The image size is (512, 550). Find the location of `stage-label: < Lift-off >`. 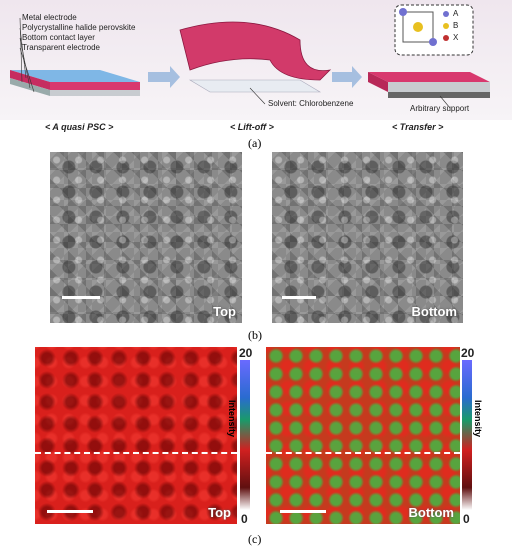

stage-label: < Lift-off > is located at coordinates (252, 127).